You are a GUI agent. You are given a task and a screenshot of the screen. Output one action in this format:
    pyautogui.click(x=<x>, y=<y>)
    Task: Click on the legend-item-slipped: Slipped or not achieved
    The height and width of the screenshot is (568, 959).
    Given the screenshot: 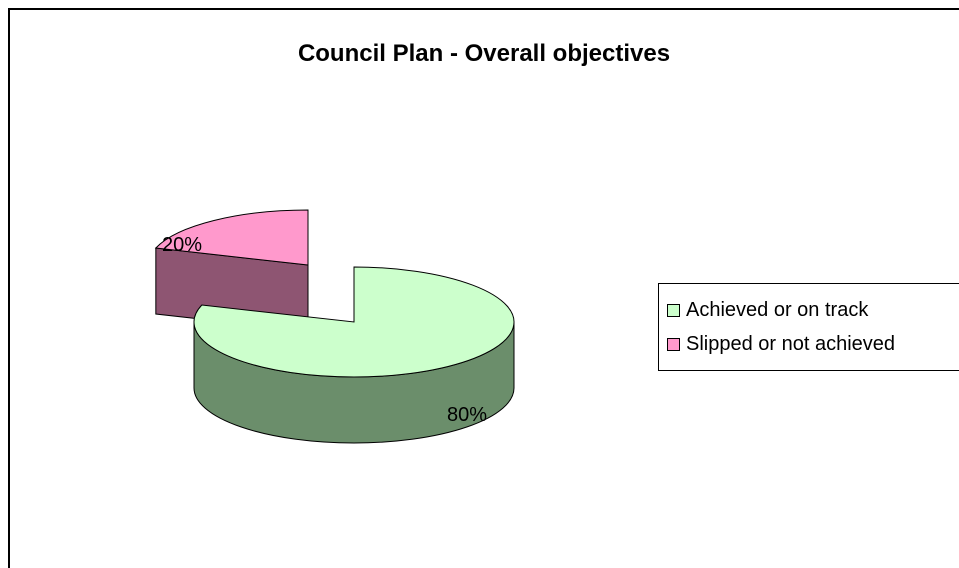 What is the action you would take?
    pyautogui.click(x=781, y=344)
    